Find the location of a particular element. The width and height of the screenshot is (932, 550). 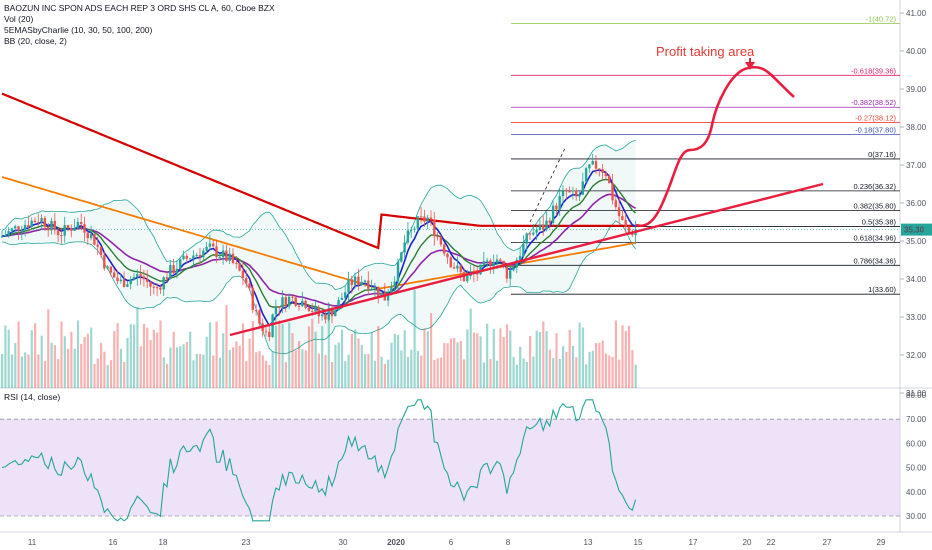

rsi-tick-label: 80.00 is located at coordinates (916, 395).